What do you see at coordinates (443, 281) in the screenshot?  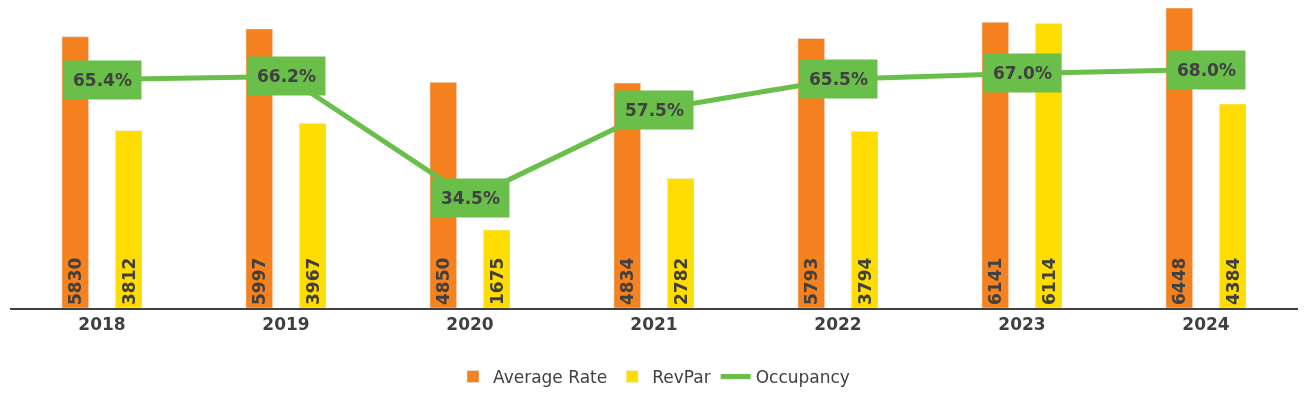 I see `data-label: 4850` at bounding box center [443, 281].